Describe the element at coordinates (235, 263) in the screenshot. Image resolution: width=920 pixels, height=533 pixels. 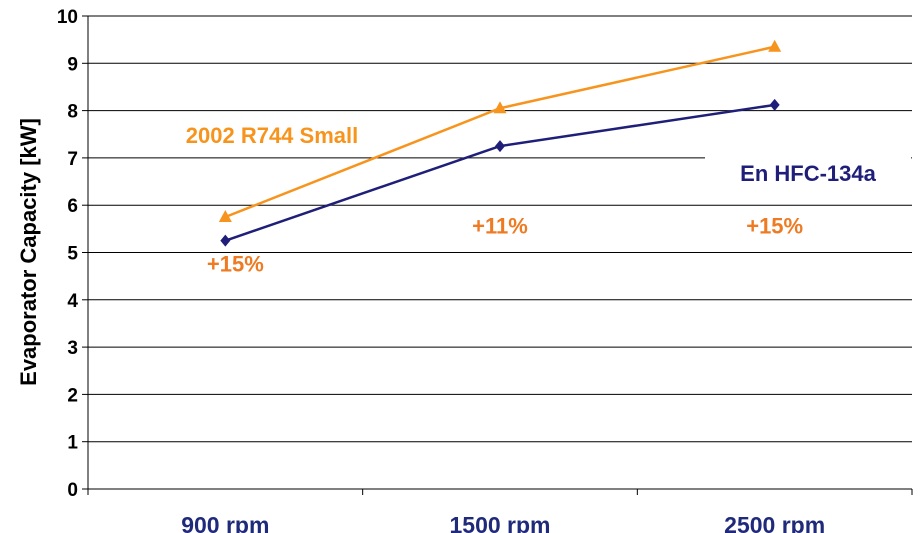
I see `annotation-0: +15%` at that location.